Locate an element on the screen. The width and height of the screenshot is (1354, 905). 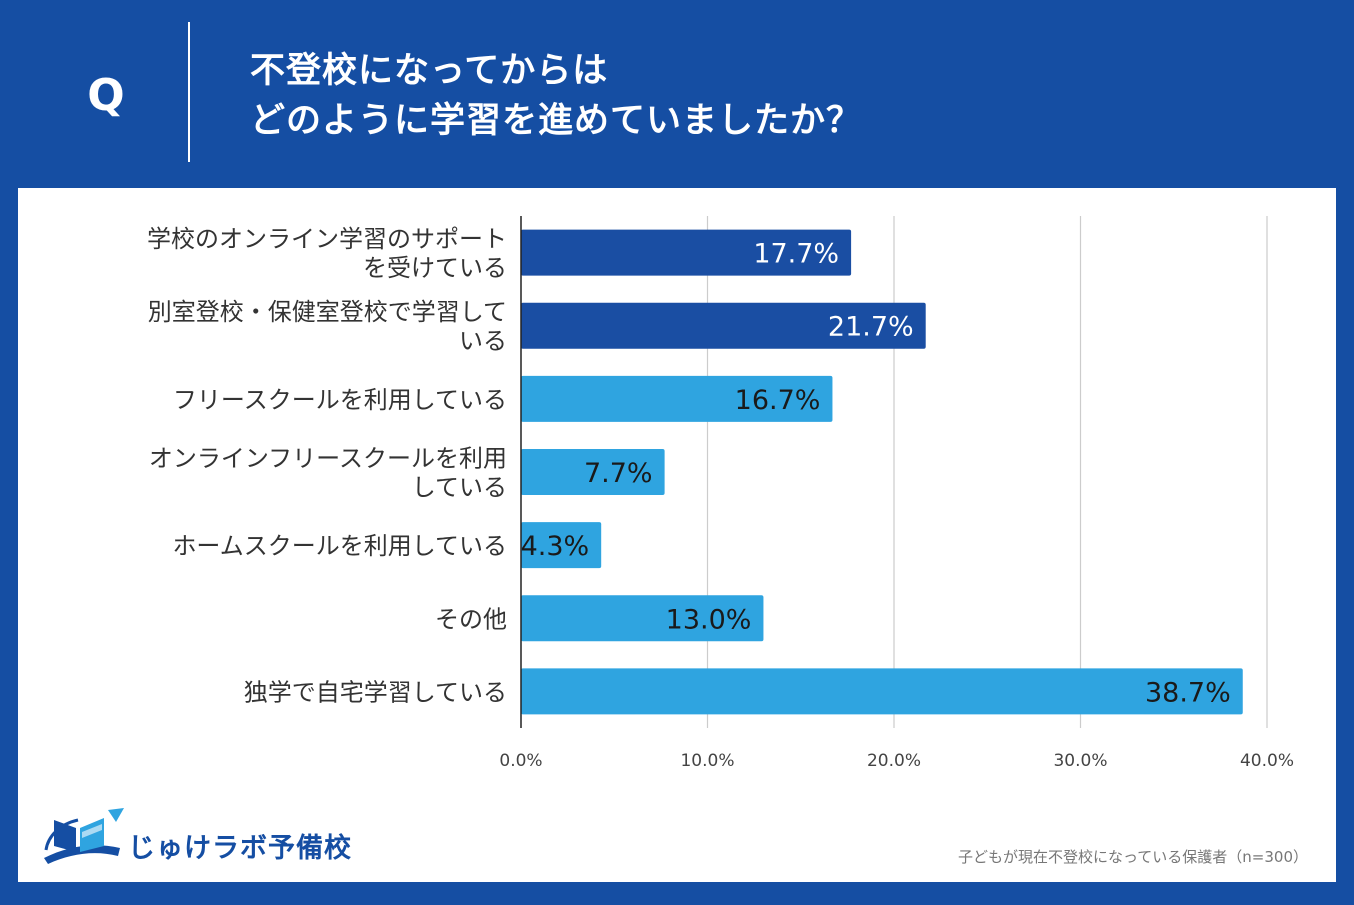
category-label: いる is located at coordinates (483, 341).